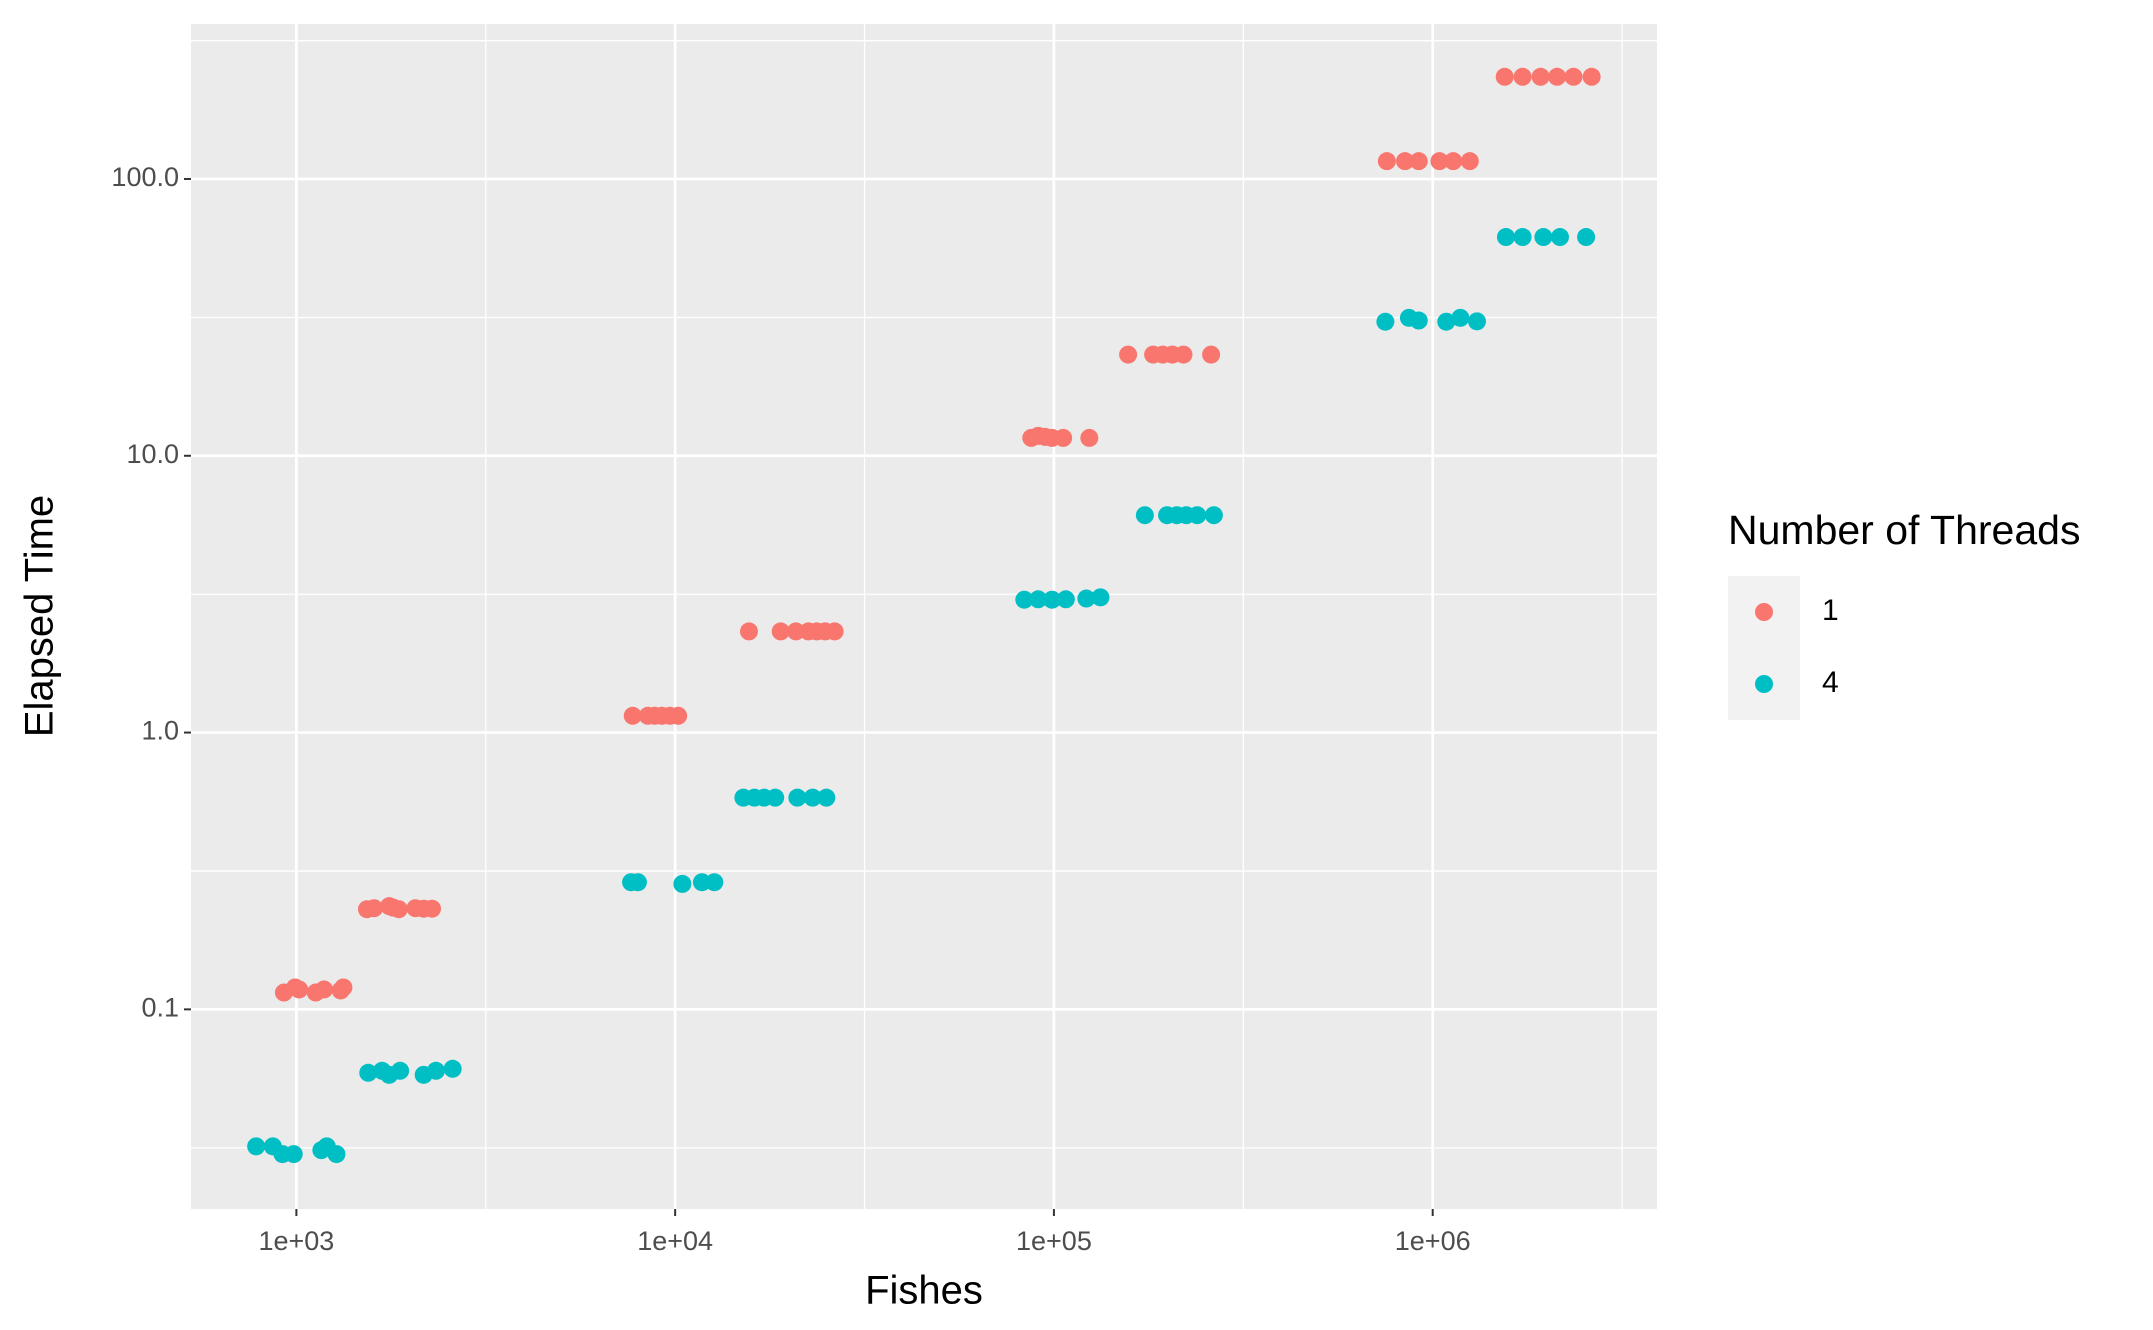 The height and width of the screenshot is (1330, 2153). What do you see at coordinates (1054, 1241) in the screenshot?
I see `x-tick-label: 1e+05` at bounding box center [1054, 1241].